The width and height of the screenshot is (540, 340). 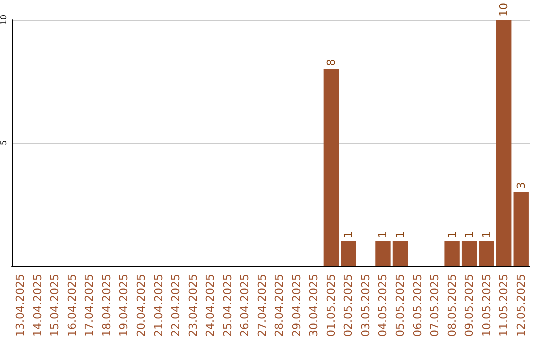 What do you see at coordinates (279, 306) in the screenshot?
I see `x-tick-label: 28.04.2025` at bounding box center [279, 306].